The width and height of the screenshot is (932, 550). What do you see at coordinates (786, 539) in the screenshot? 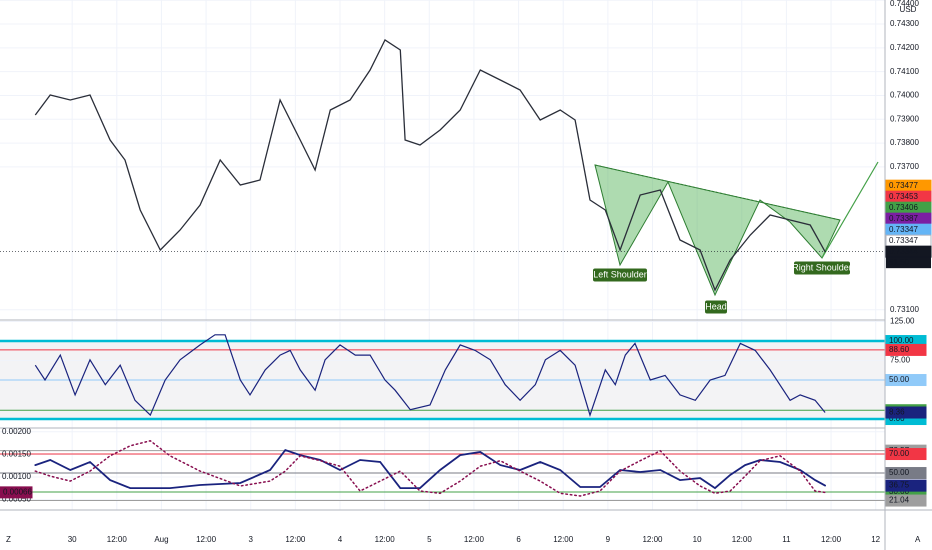
I see `x-tick-label: 11` at bounding box center [786, 539].